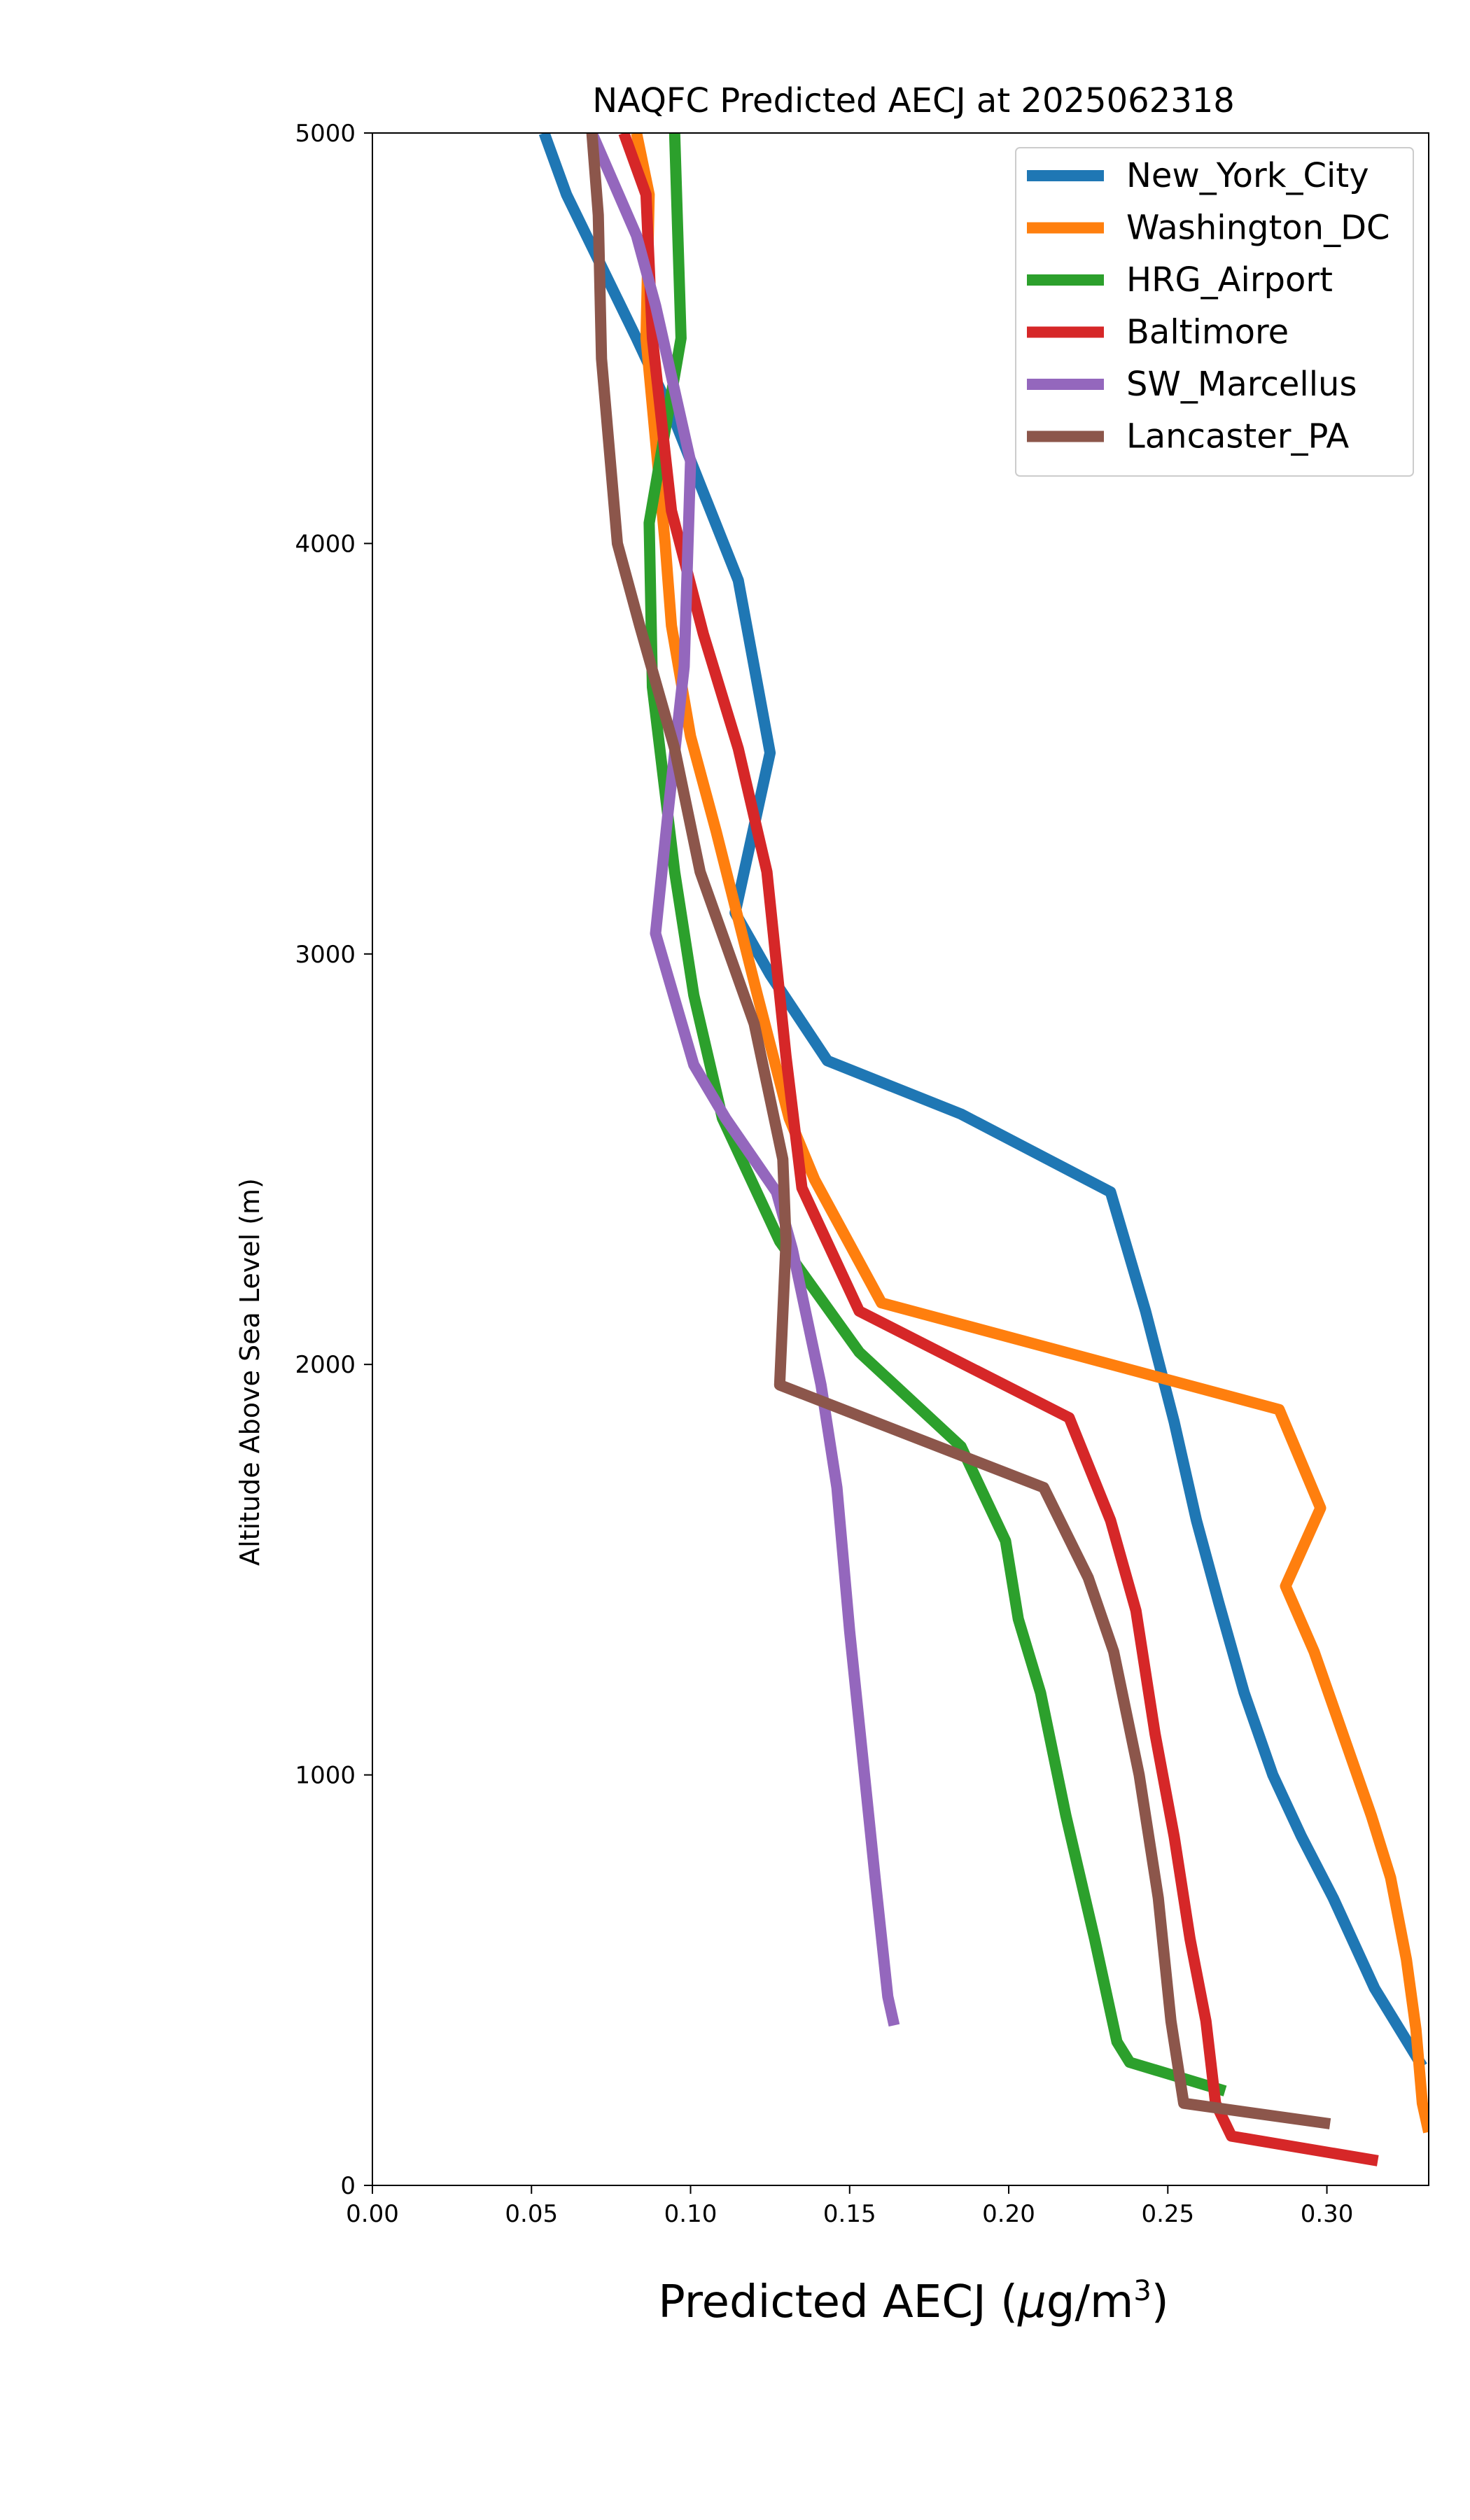  Describe the element at coordinates (1090, 2302) in the screenshot. I see `x-axis-label-unit: g/m` at that location.